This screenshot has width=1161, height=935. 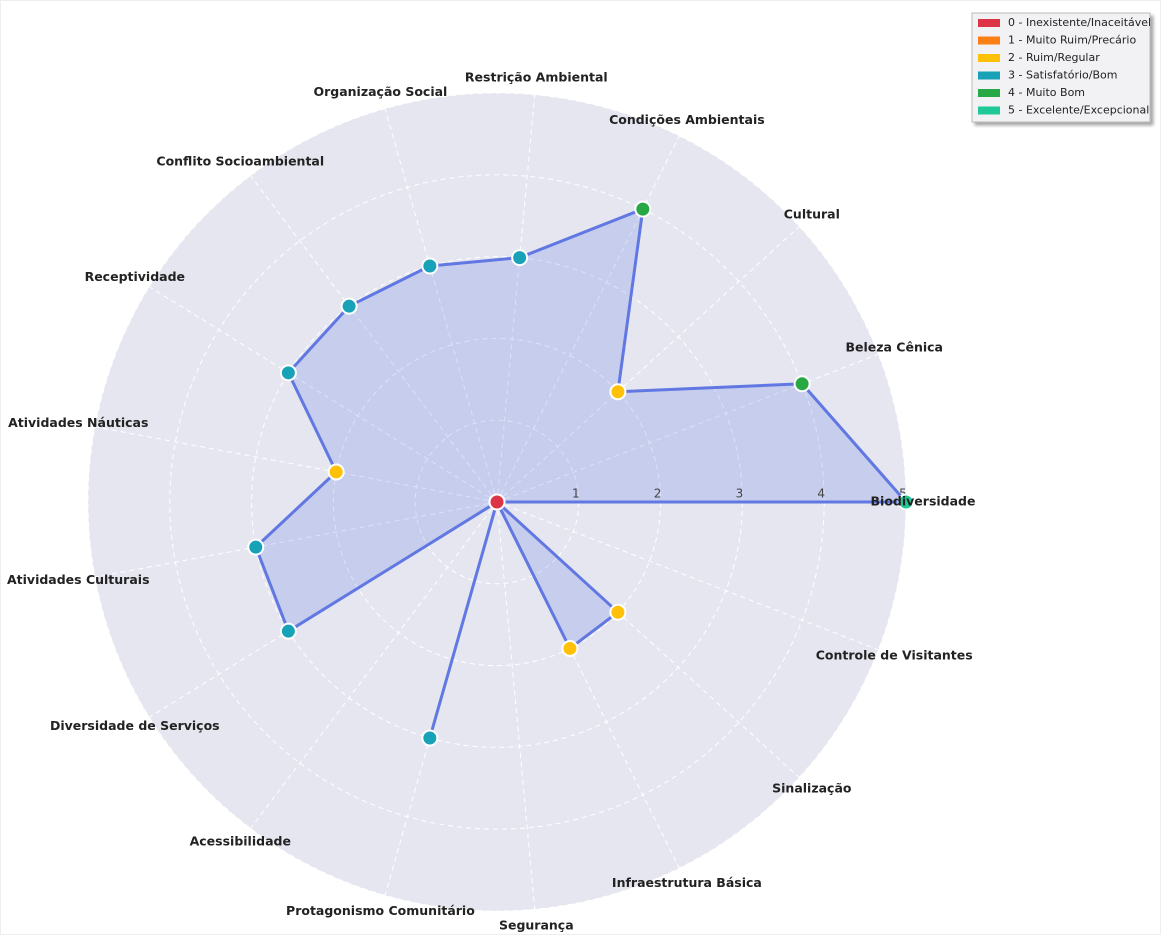 What do you see at coordinates (78, 422) in the screenshot?
I see `category-label: Atividades Náuticas` at bounding box center [78, 422].